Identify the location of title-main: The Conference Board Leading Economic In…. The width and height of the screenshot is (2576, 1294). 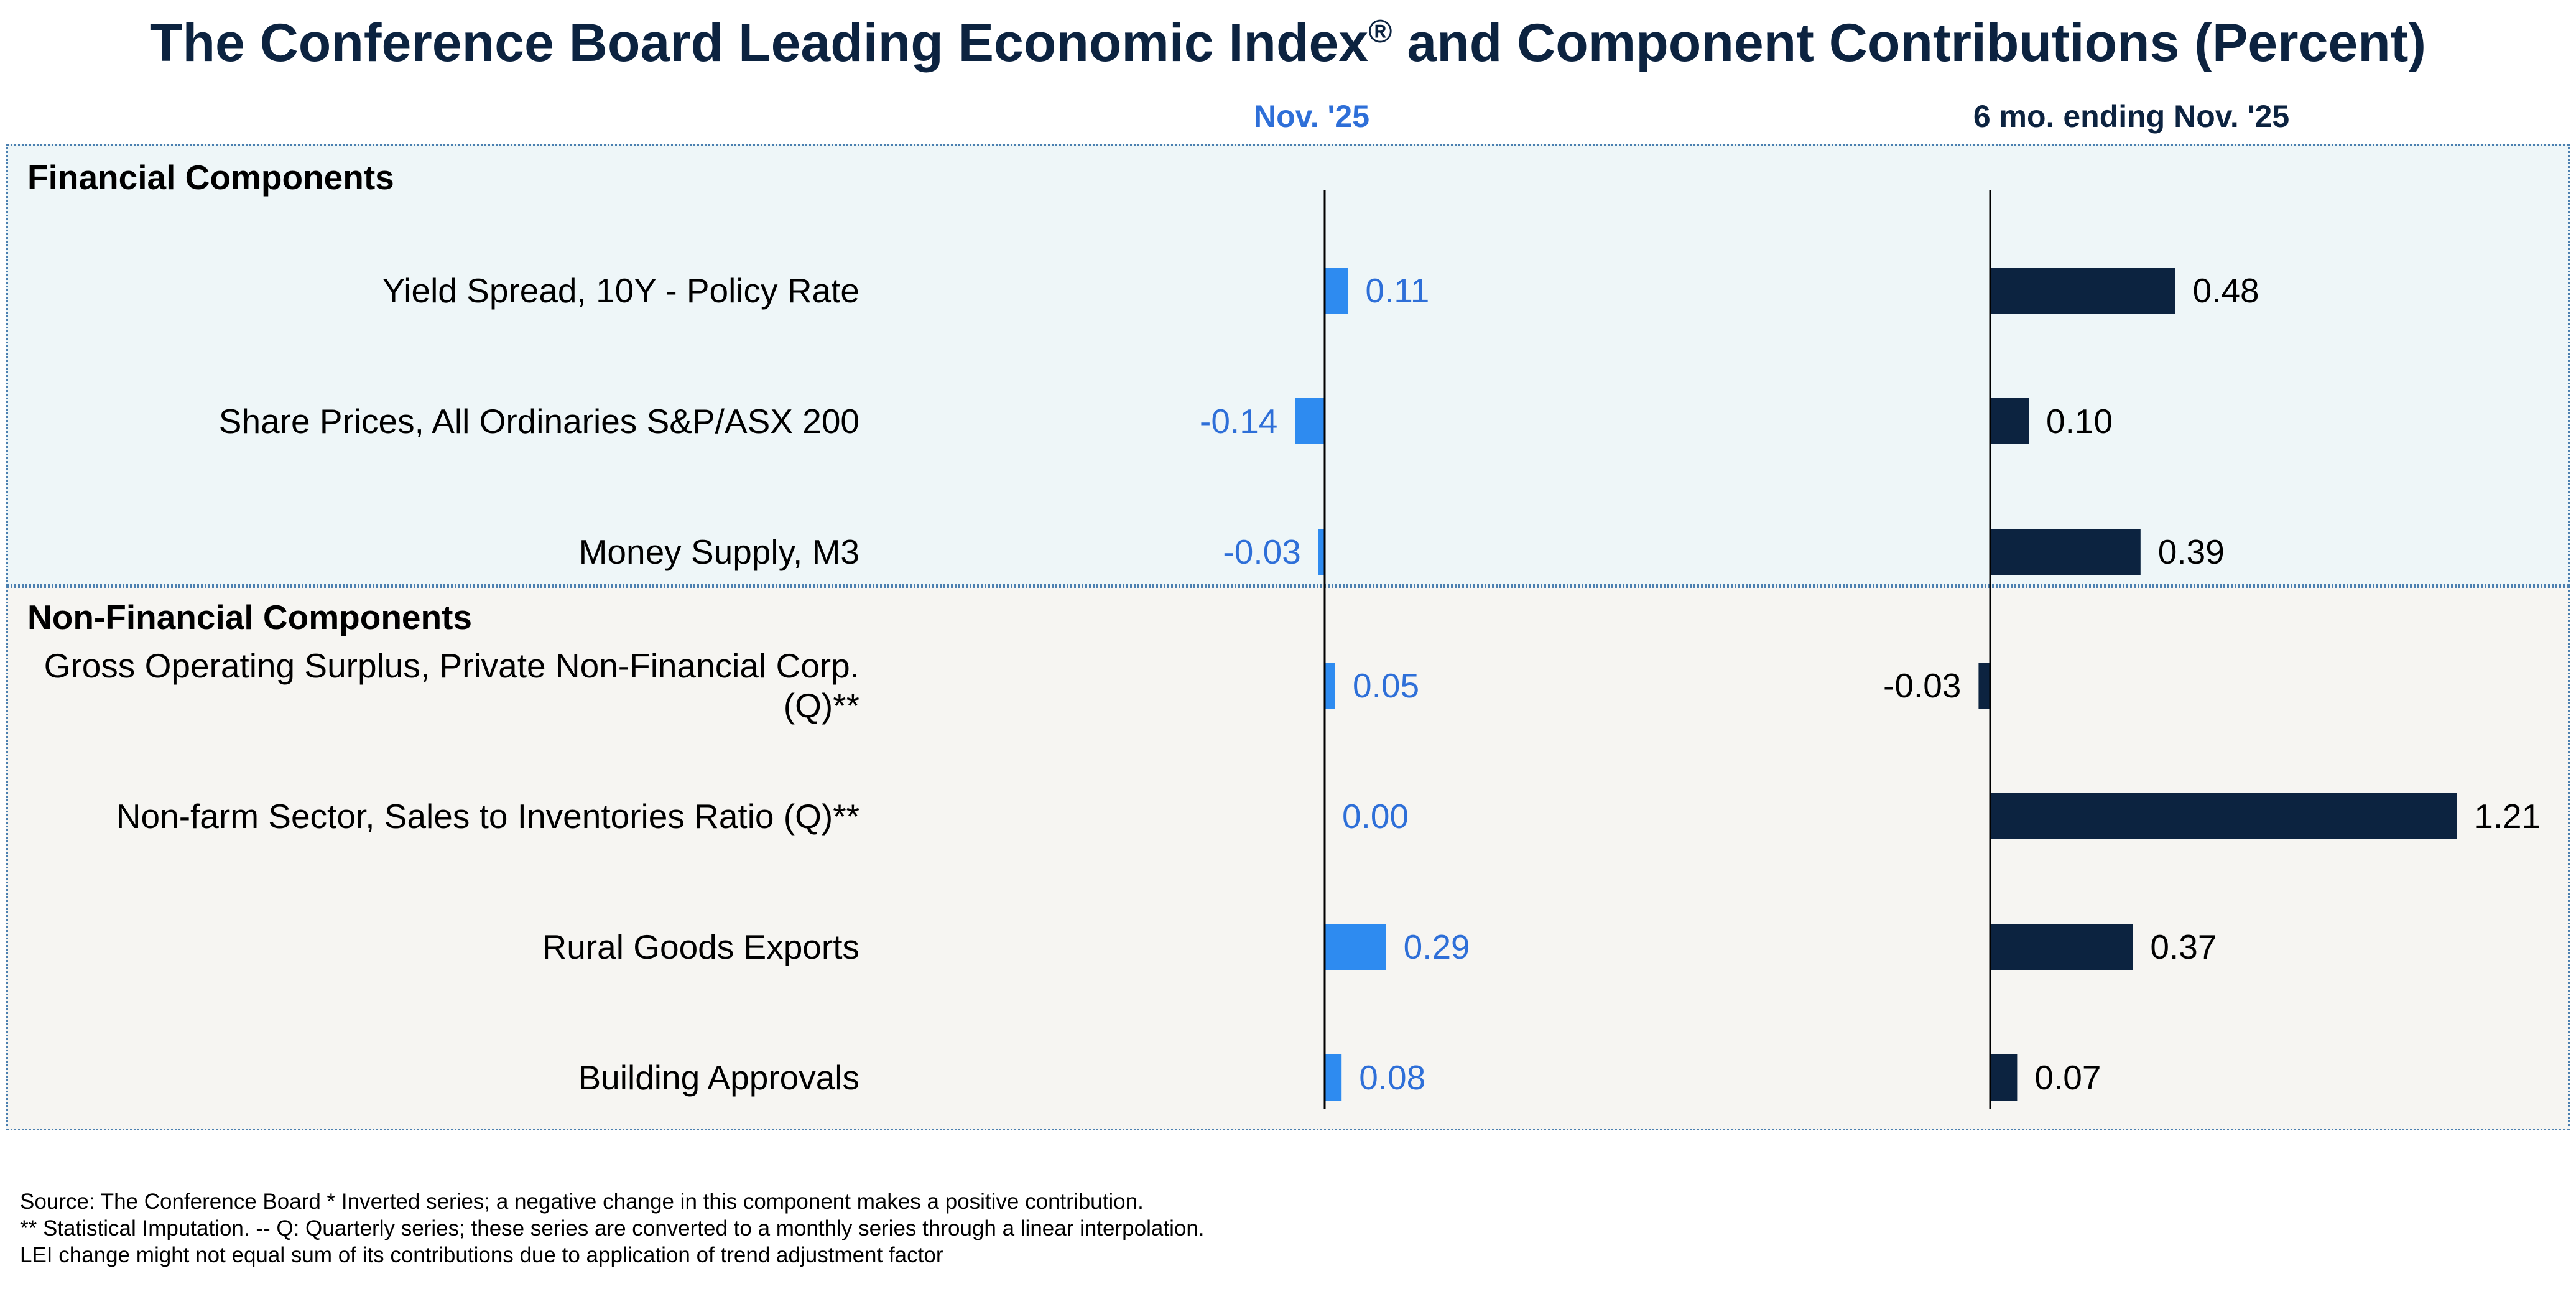
(759, 43).